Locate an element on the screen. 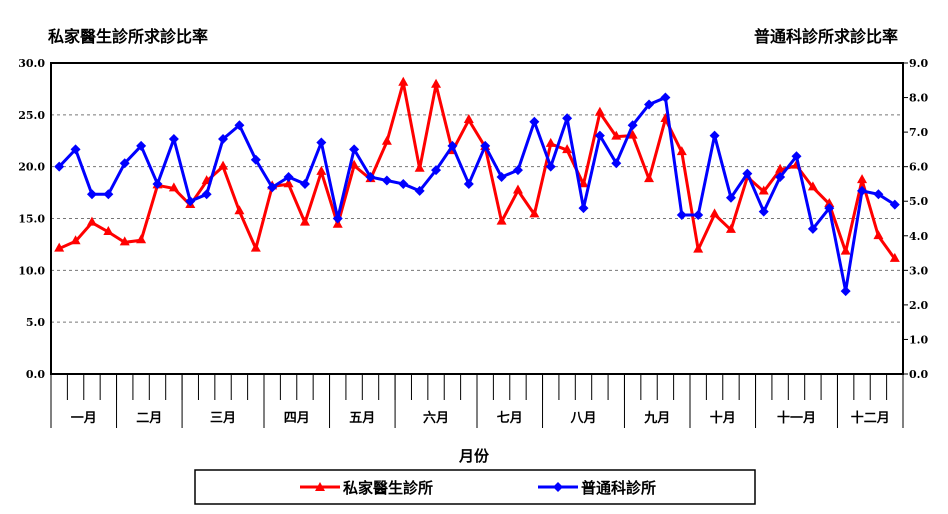  right-tick-label: 2.0 is located at coordinates (918, 305).